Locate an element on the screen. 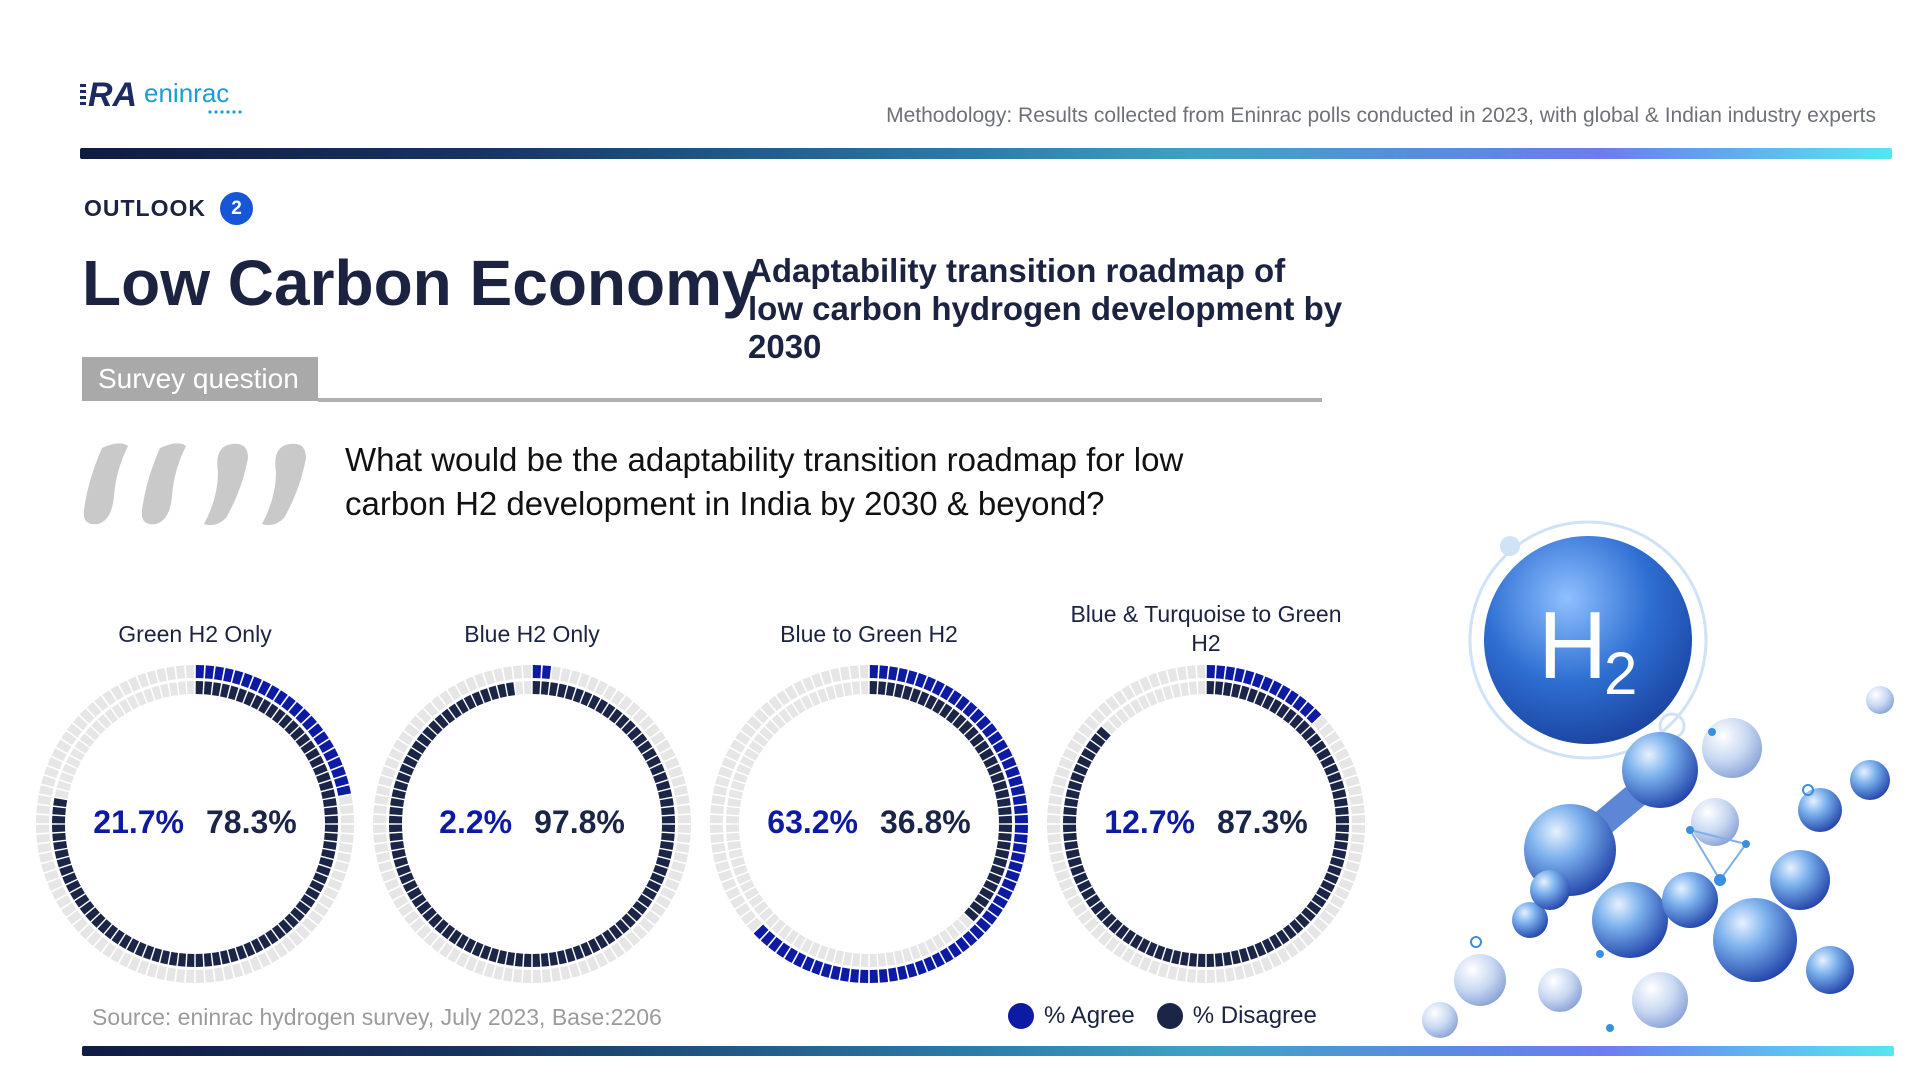 The image size is (1920, 1080). h2-symbol: H is located at coordinates (1572, 645).